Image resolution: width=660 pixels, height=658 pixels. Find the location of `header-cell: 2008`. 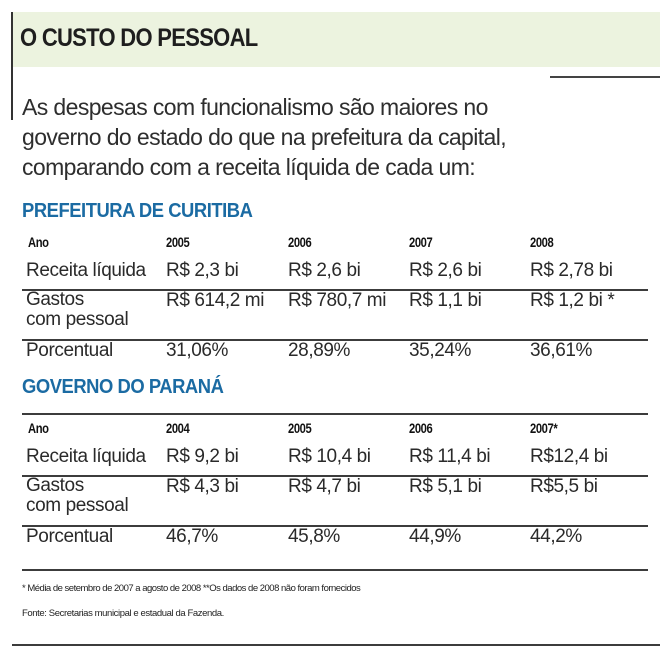

header-cell: 2008 is located at coordinates (542, 242).